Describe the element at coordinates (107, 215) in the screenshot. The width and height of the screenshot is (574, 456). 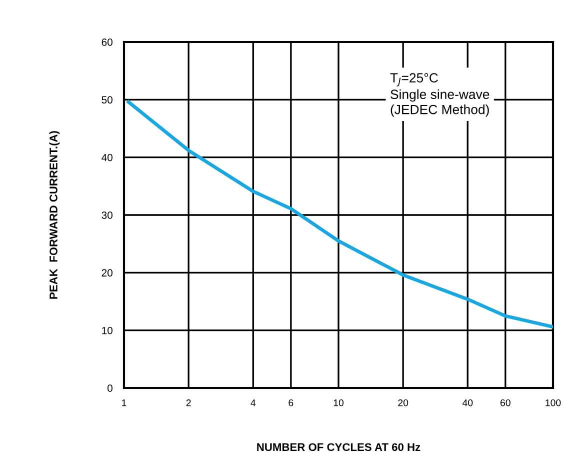
I see `y-tick-label: 30` at that location.